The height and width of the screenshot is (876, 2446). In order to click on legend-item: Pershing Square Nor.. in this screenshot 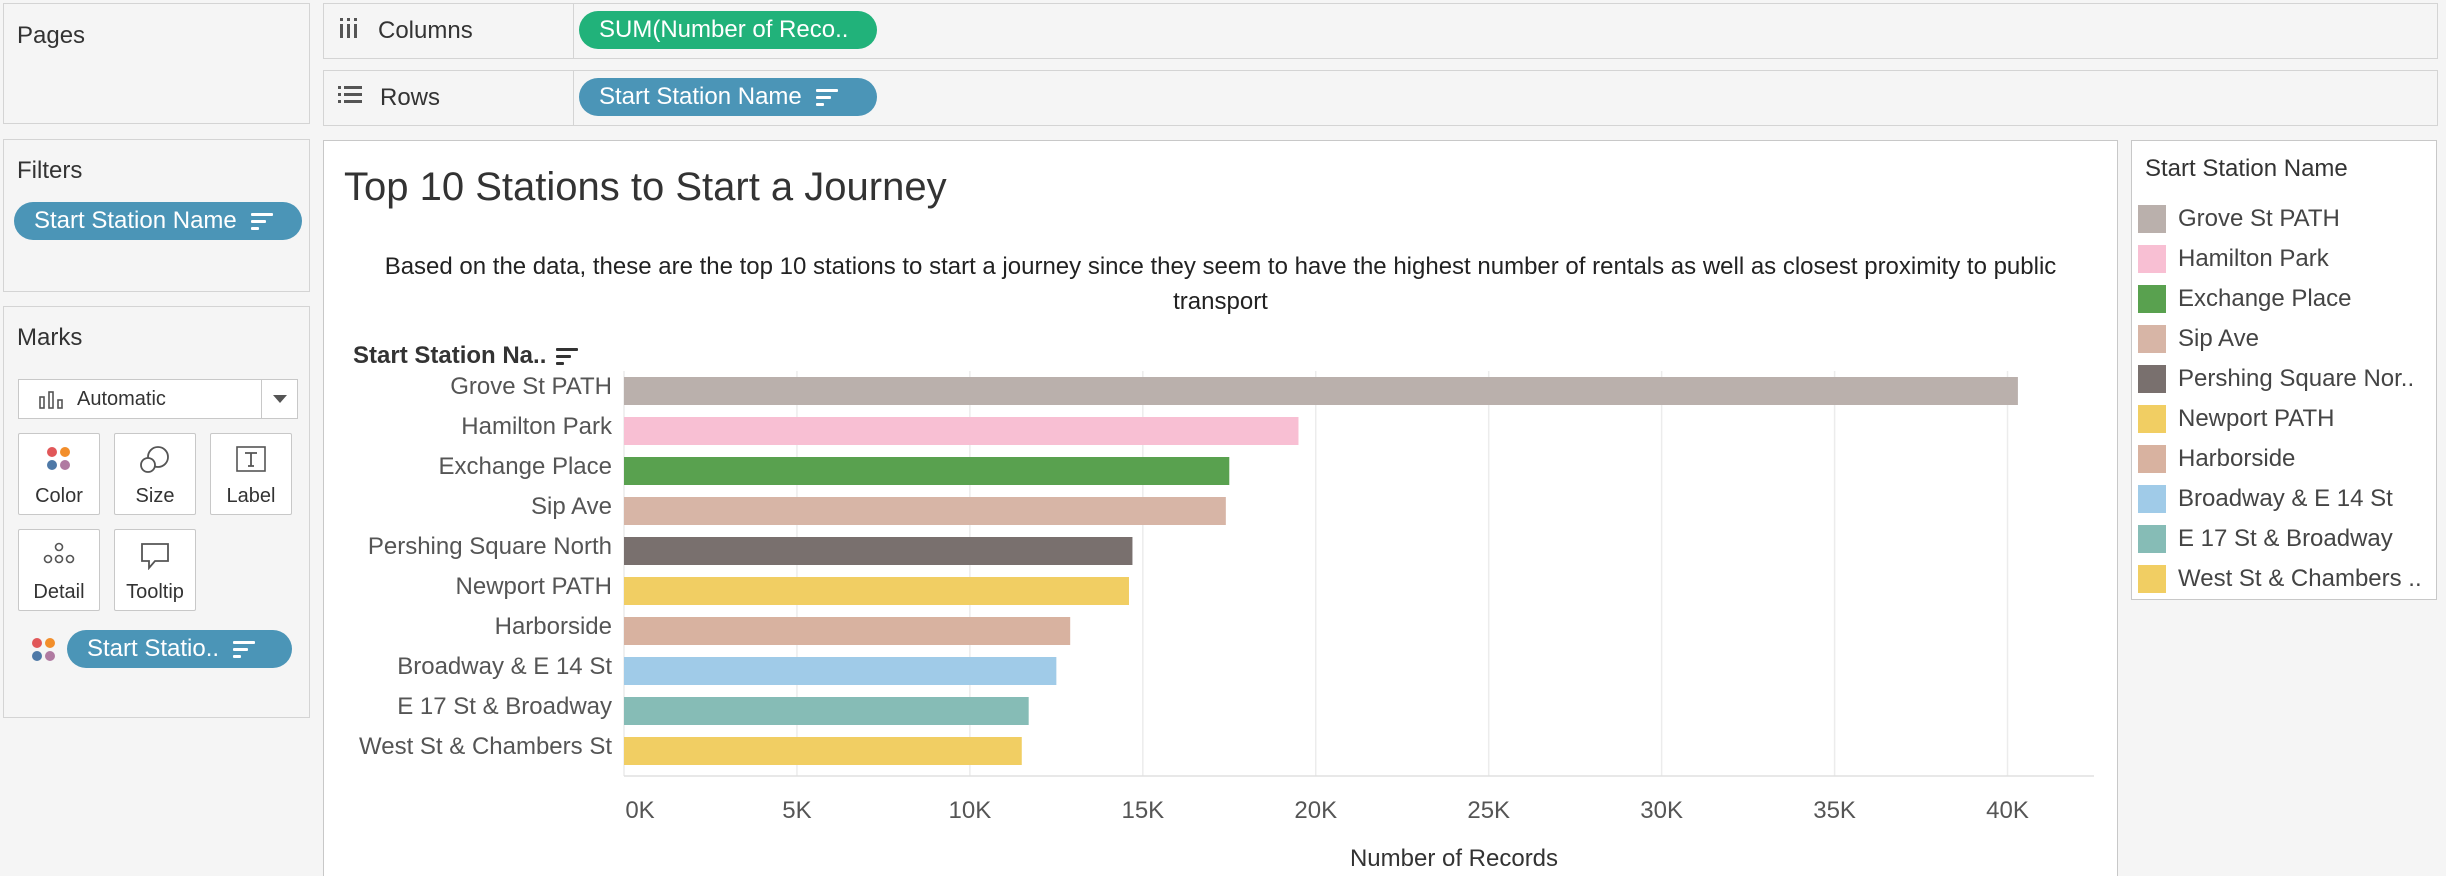, I will do `click(2276, 379)`.